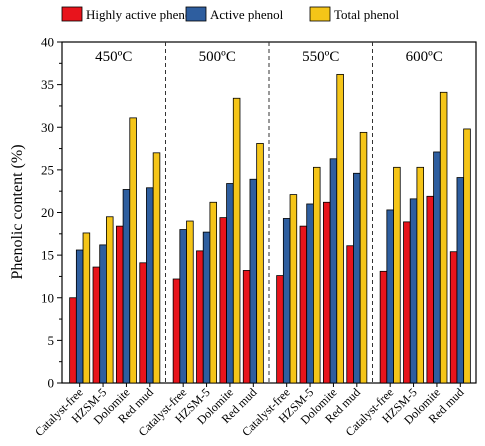 This screenshot has width=485, height=446. What do you see at coordinates (47, 169) in the screenshot?
I see `y-tick-label: 25` at bounding box center [47, 169].